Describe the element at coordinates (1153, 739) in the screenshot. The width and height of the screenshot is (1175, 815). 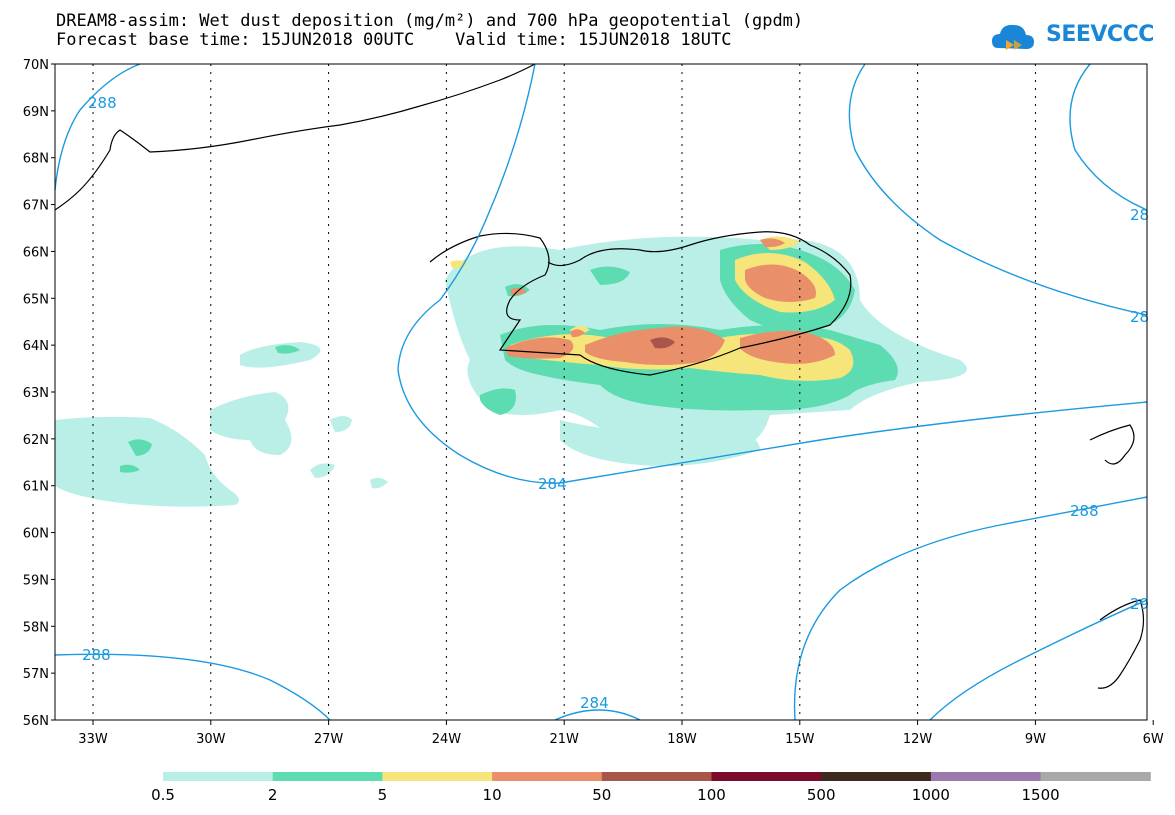
I see `longitude-label: 6W` at that location.